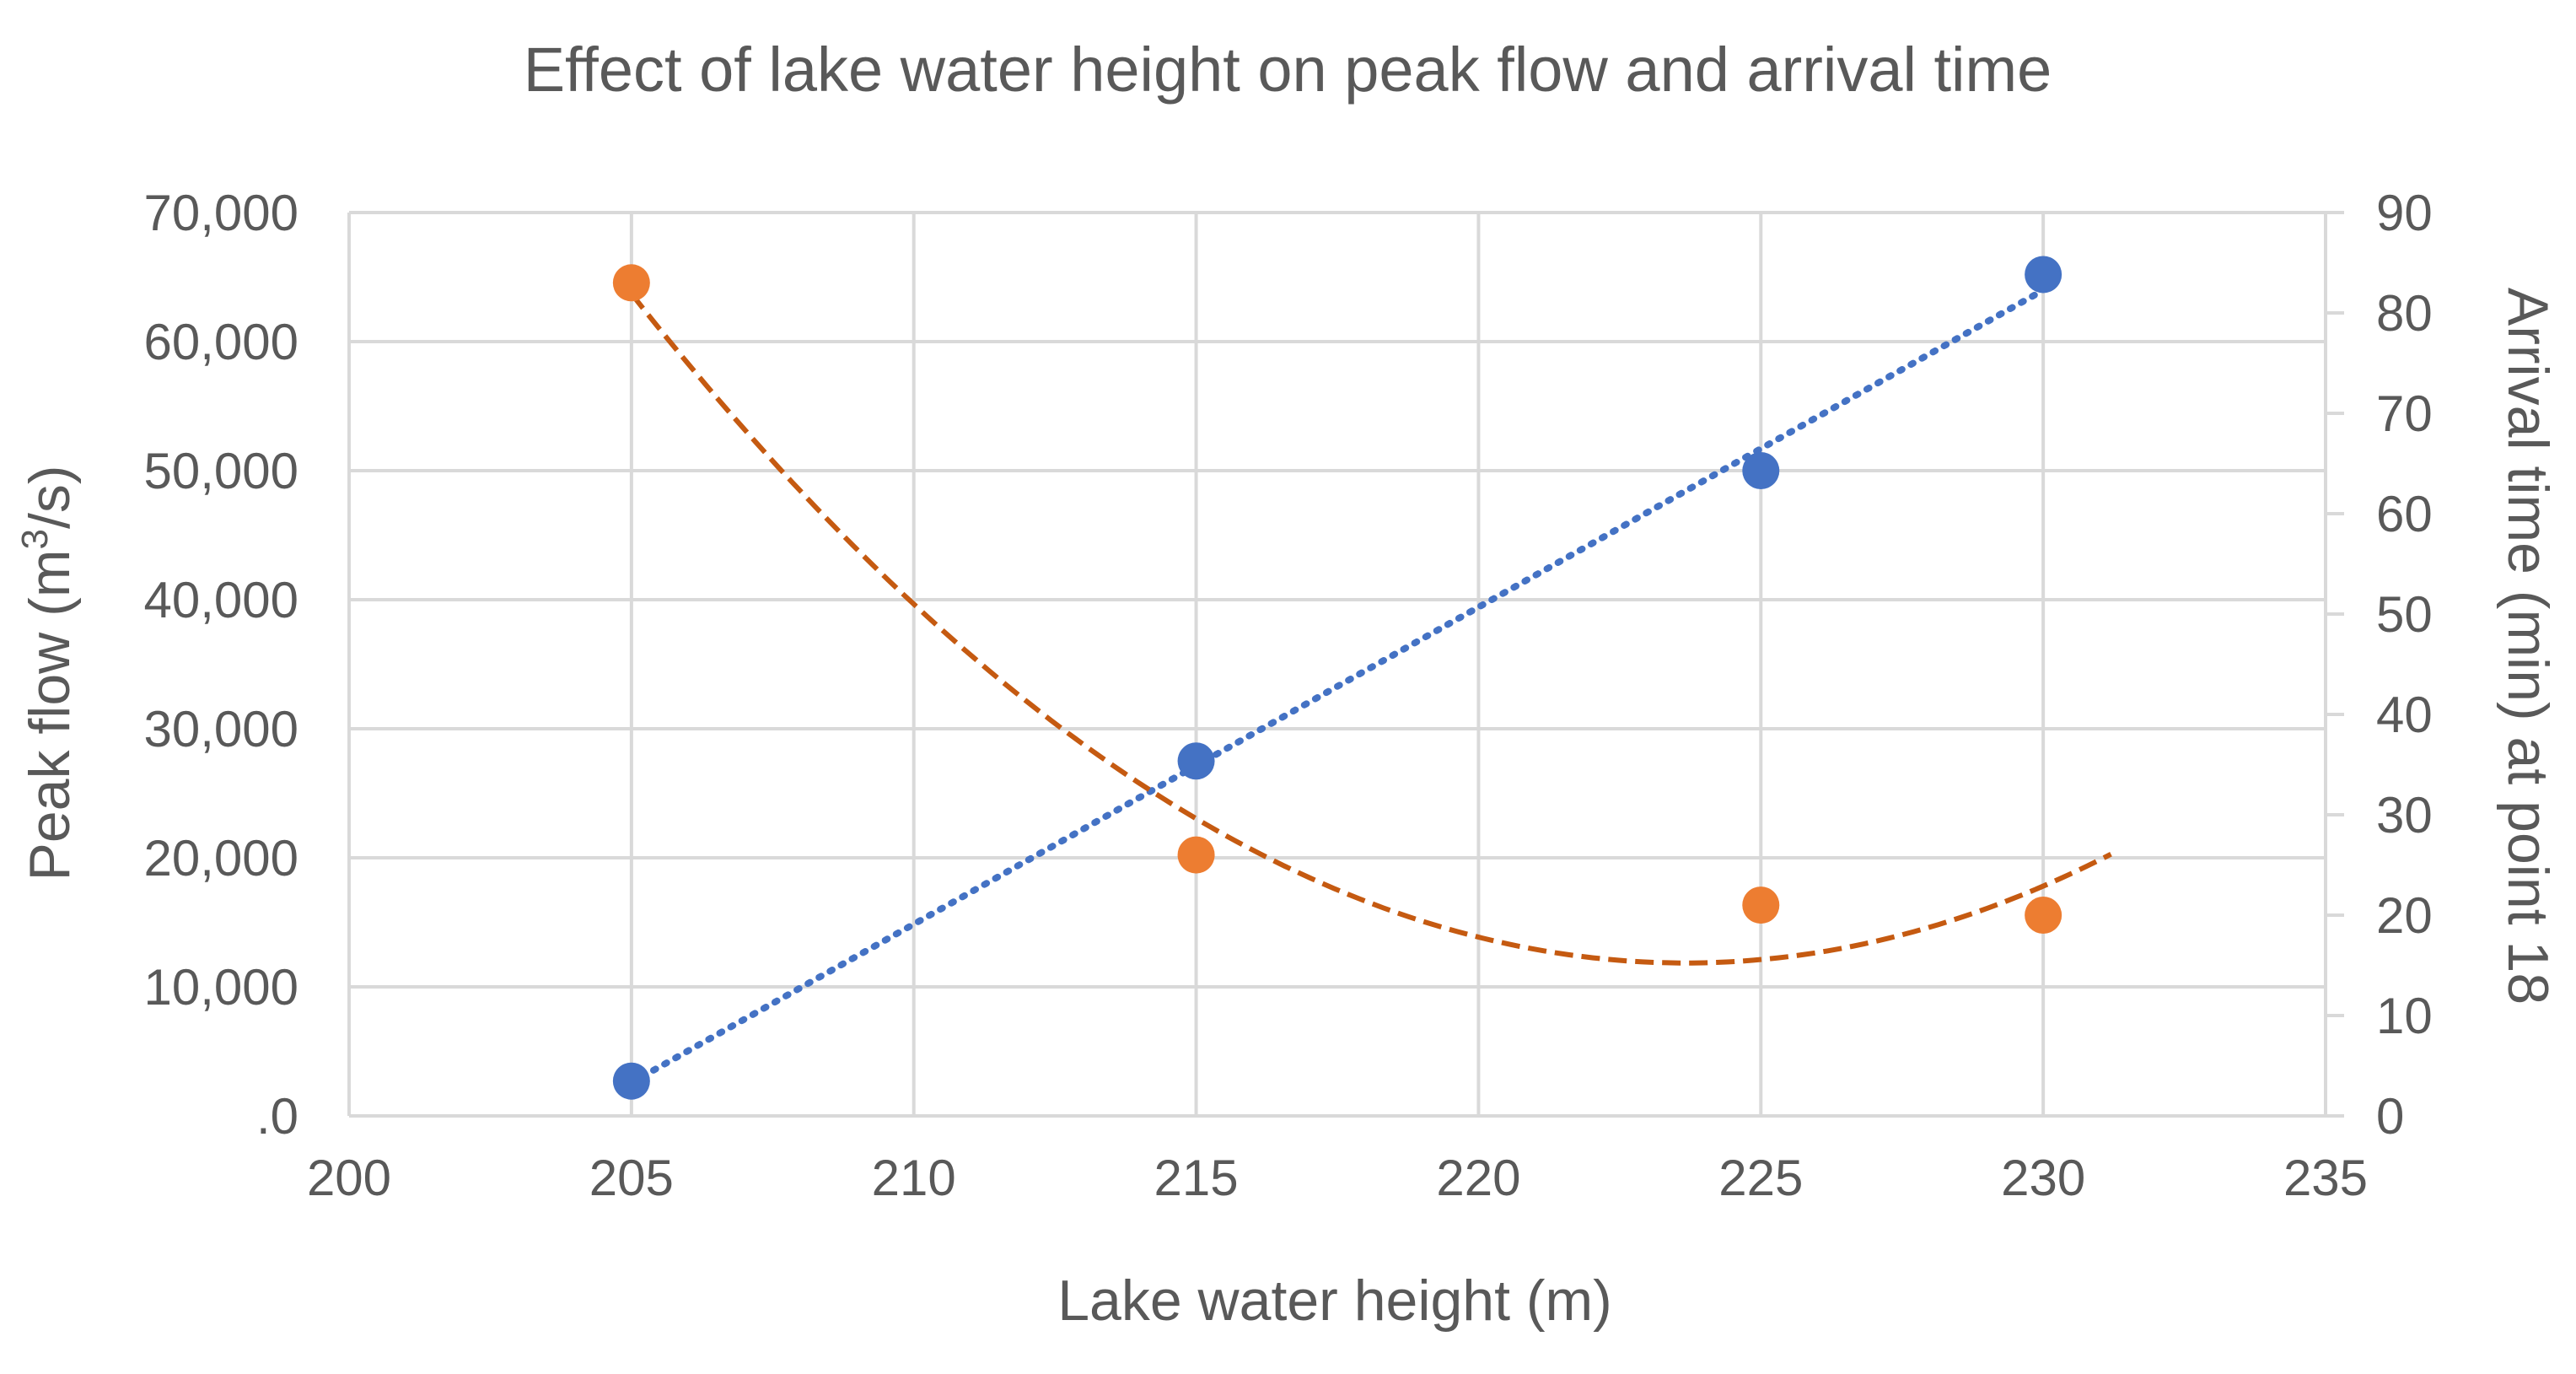 The height and width of the screenshot is (1374, 2576). I want to click on y-axis-left-title-superscript: 3, so click(35, 539).